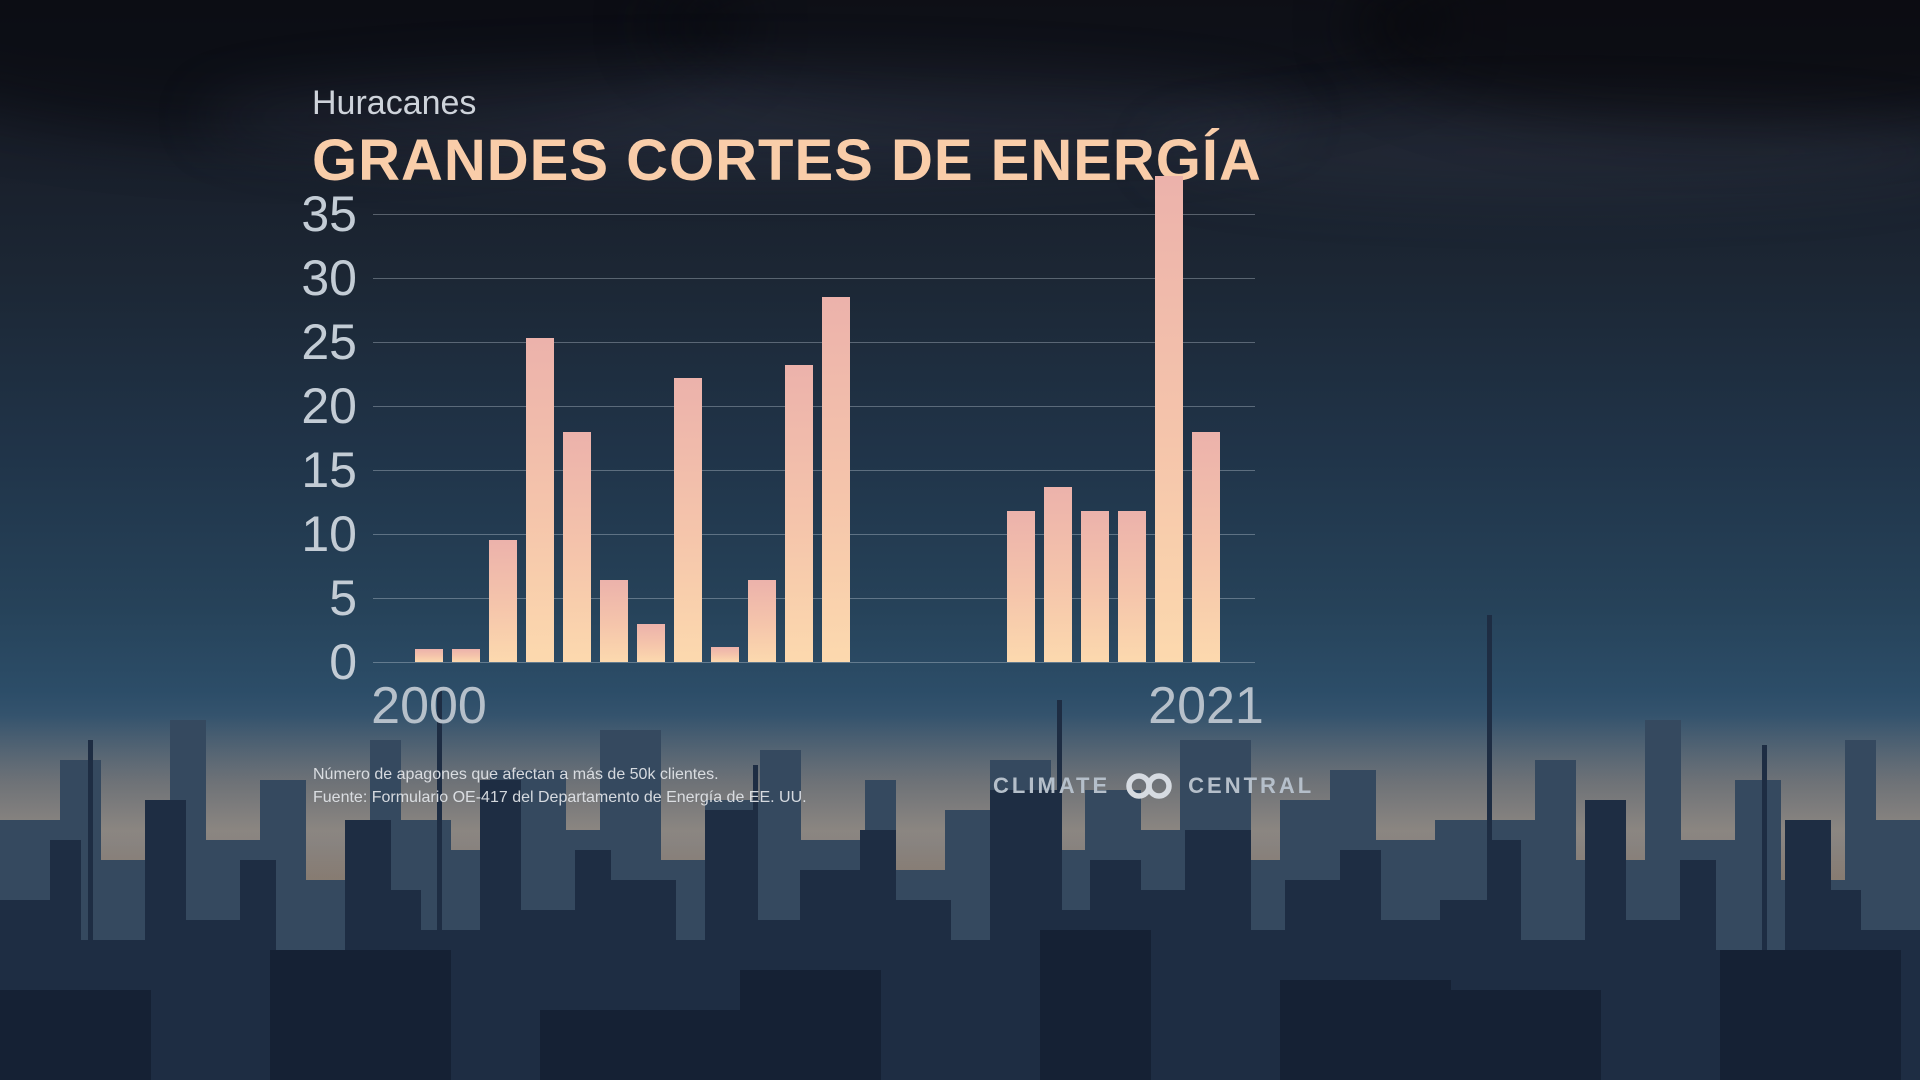 This screenshot has width=1920, height=1080. Describe the element at coordinates (343, 598) in the screenshot. I see `y-tick-5: 5` at that location.